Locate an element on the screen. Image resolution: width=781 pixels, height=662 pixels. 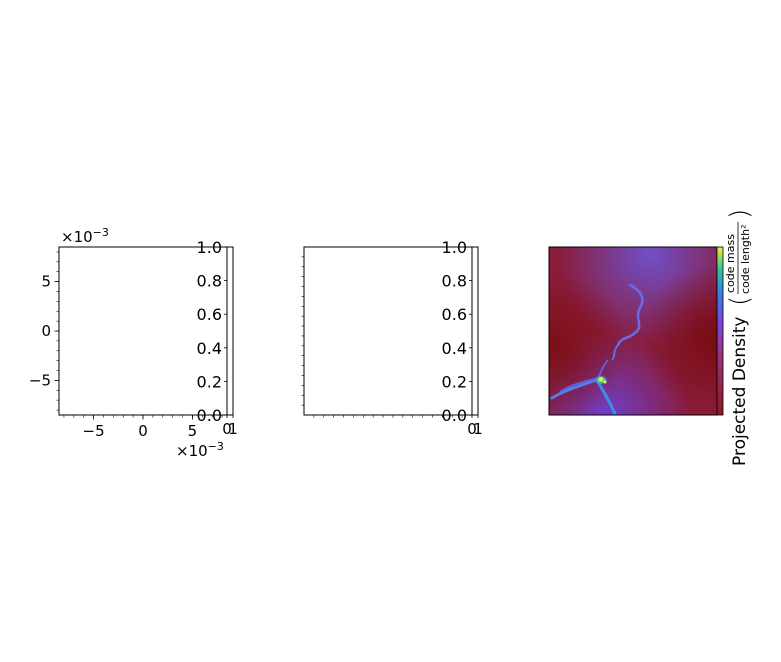
svg-text: code mass is located at coordinates (730, 263).